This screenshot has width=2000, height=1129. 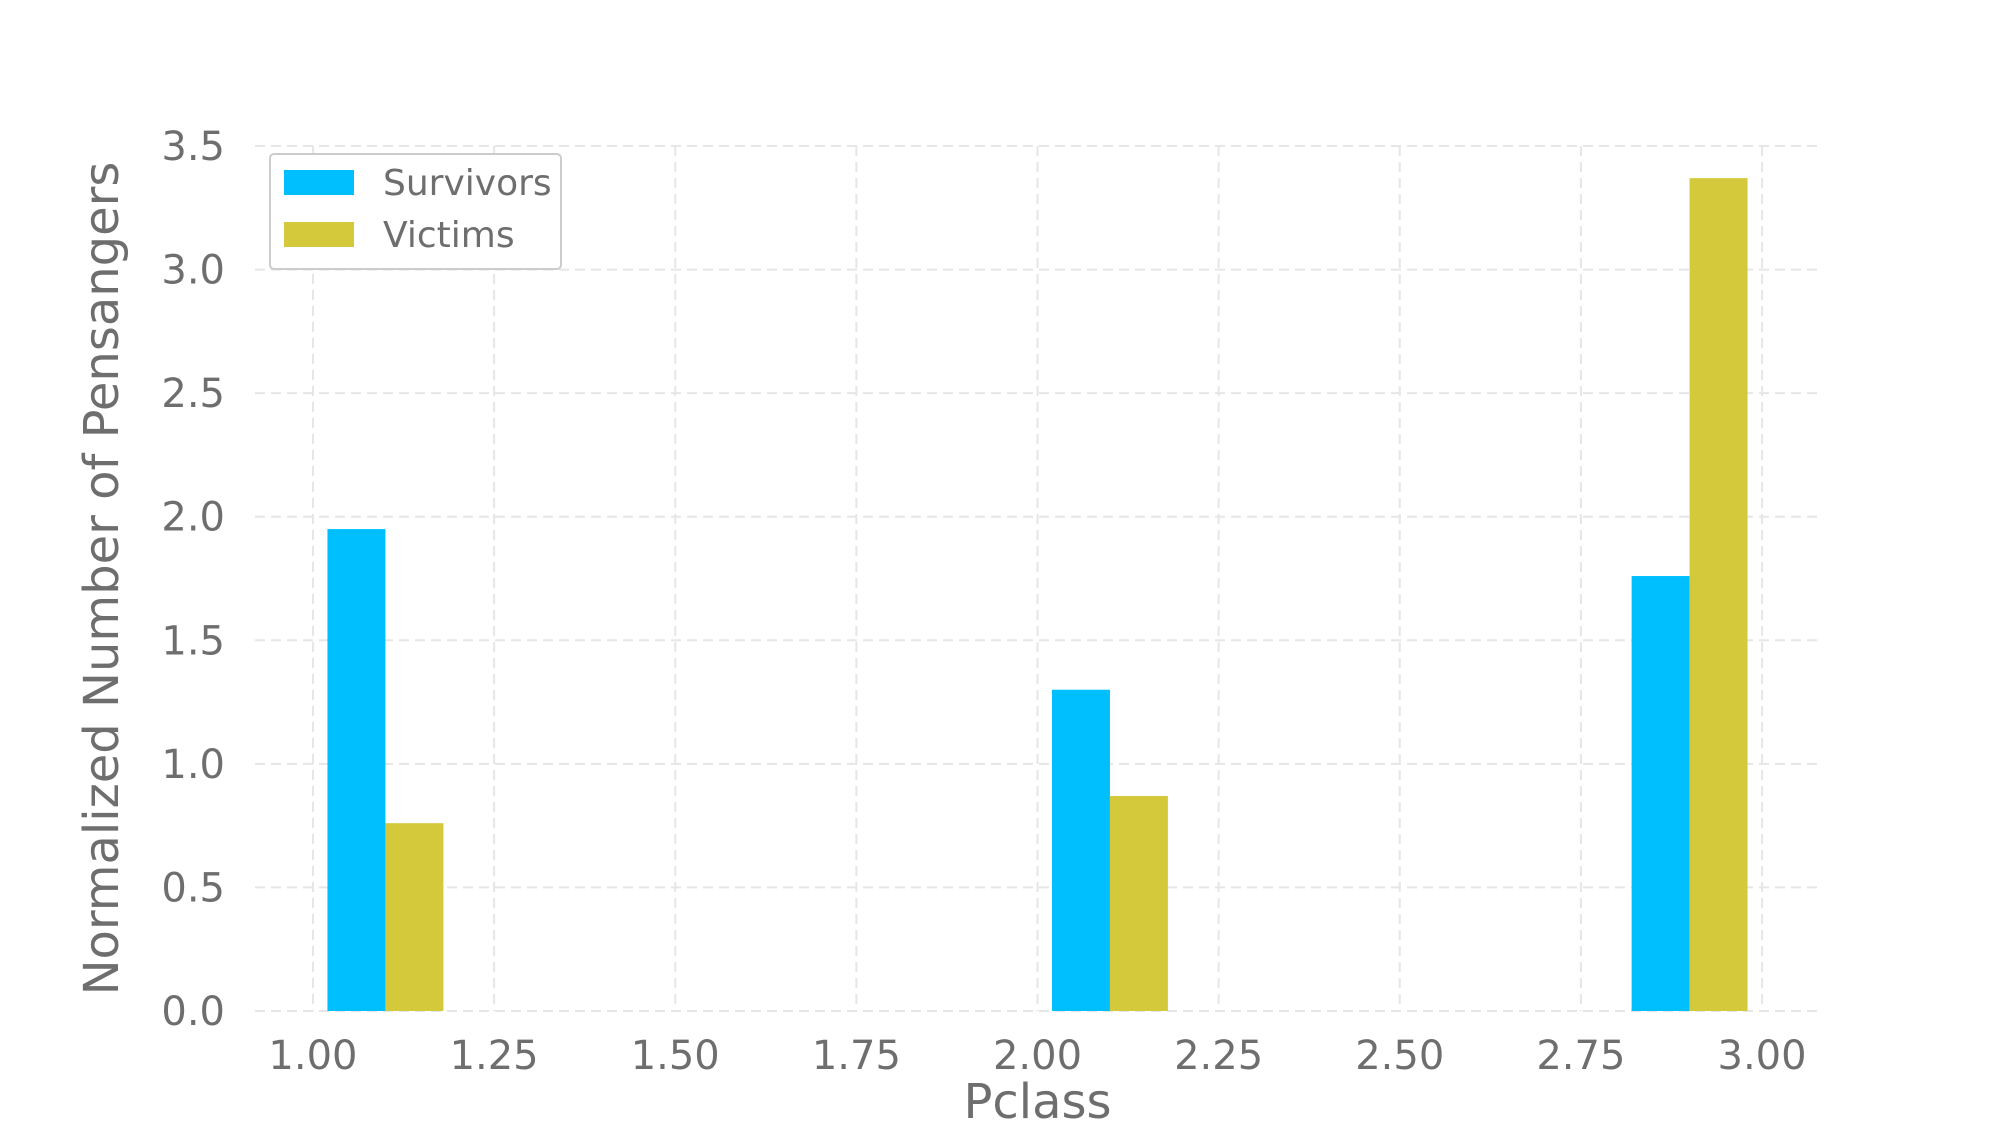 I want to click on y-tick-label: 3.5, so click(x=193, y=147).